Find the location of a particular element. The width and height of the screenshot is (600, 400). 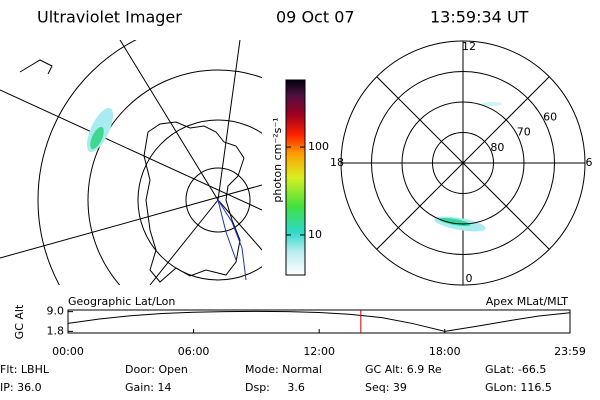

x-tick-label: 00:00 is located at coordinates (68, 351).